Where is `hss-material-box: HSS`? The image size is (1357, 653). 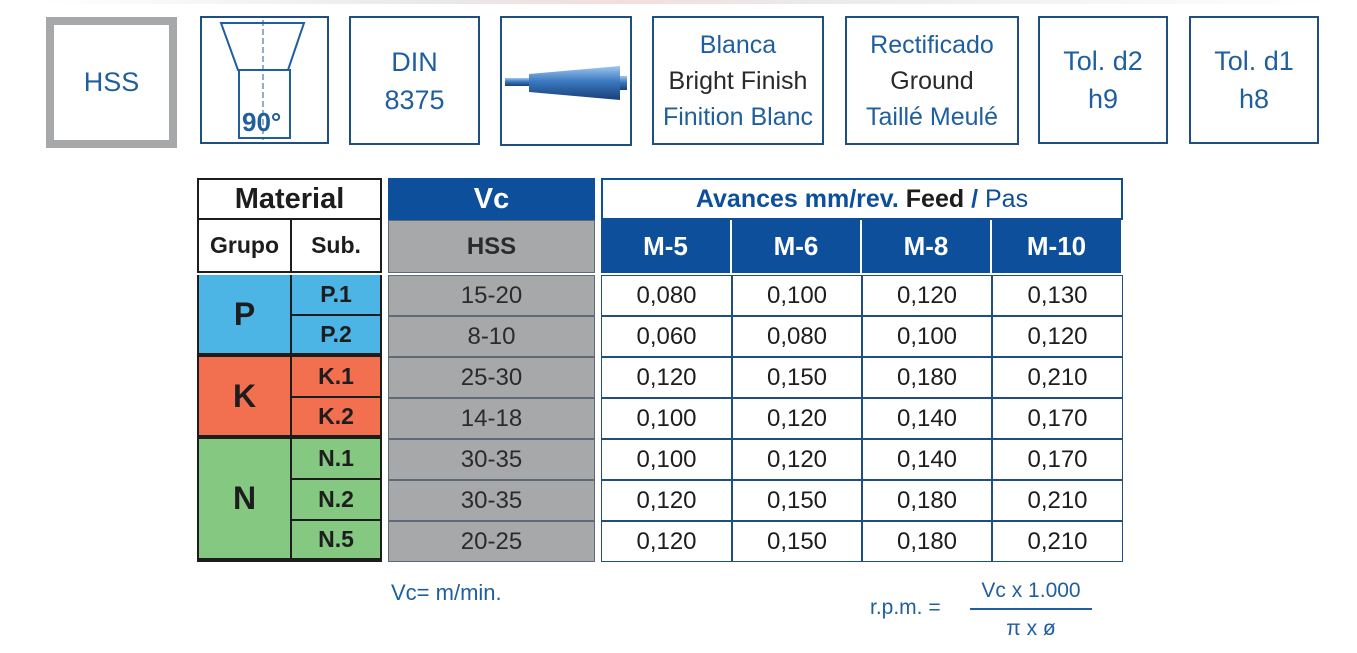
hss-material-box: HSS is located at coordinates (111, 82).